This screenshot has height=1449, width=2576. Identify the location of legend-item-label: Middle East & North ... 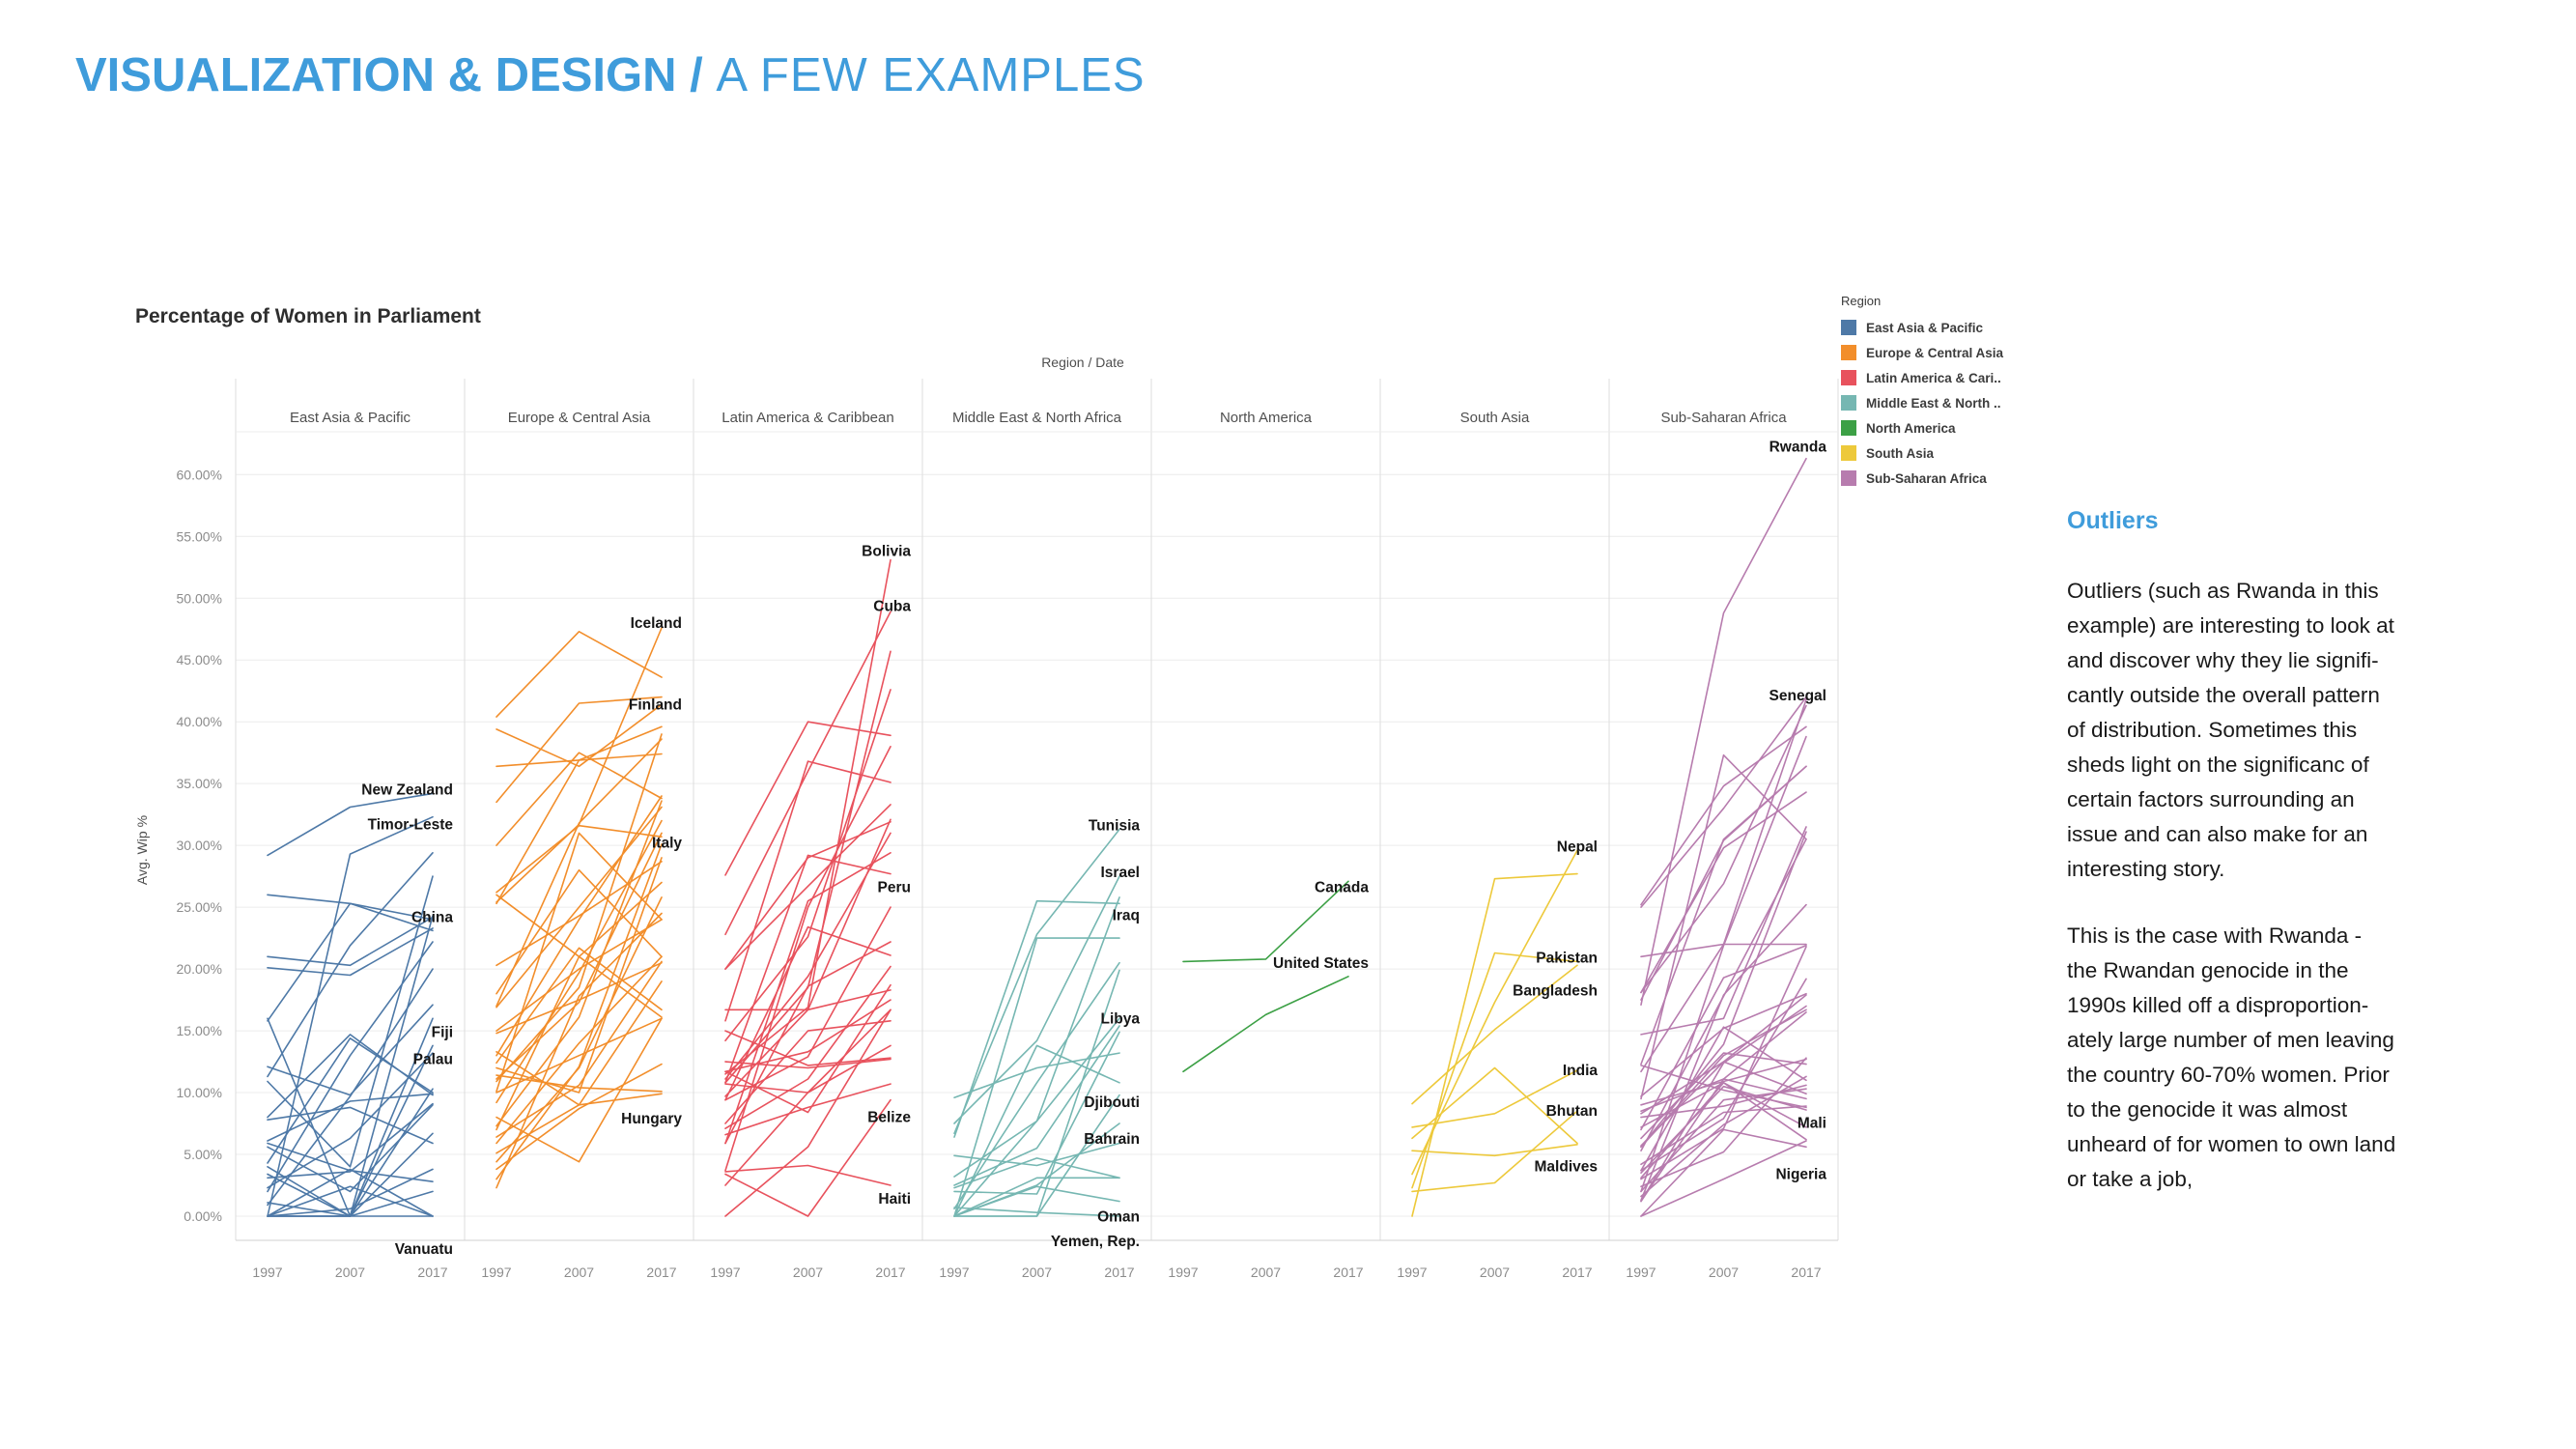
(1933, 403).